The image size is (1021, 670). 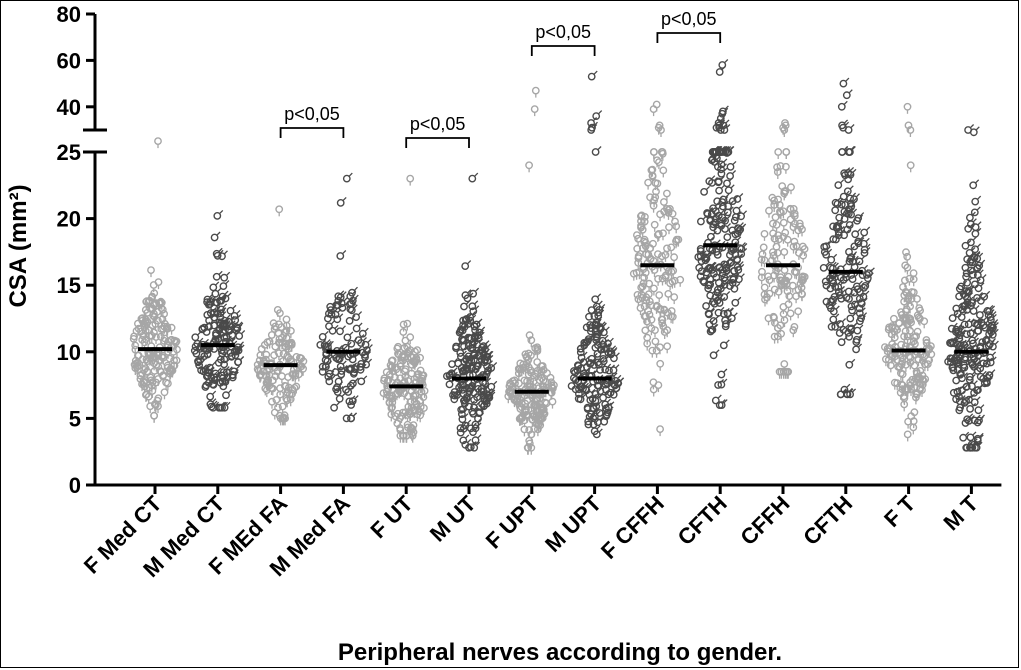 I want to click on group-2-points, so click(x=218, y=310).